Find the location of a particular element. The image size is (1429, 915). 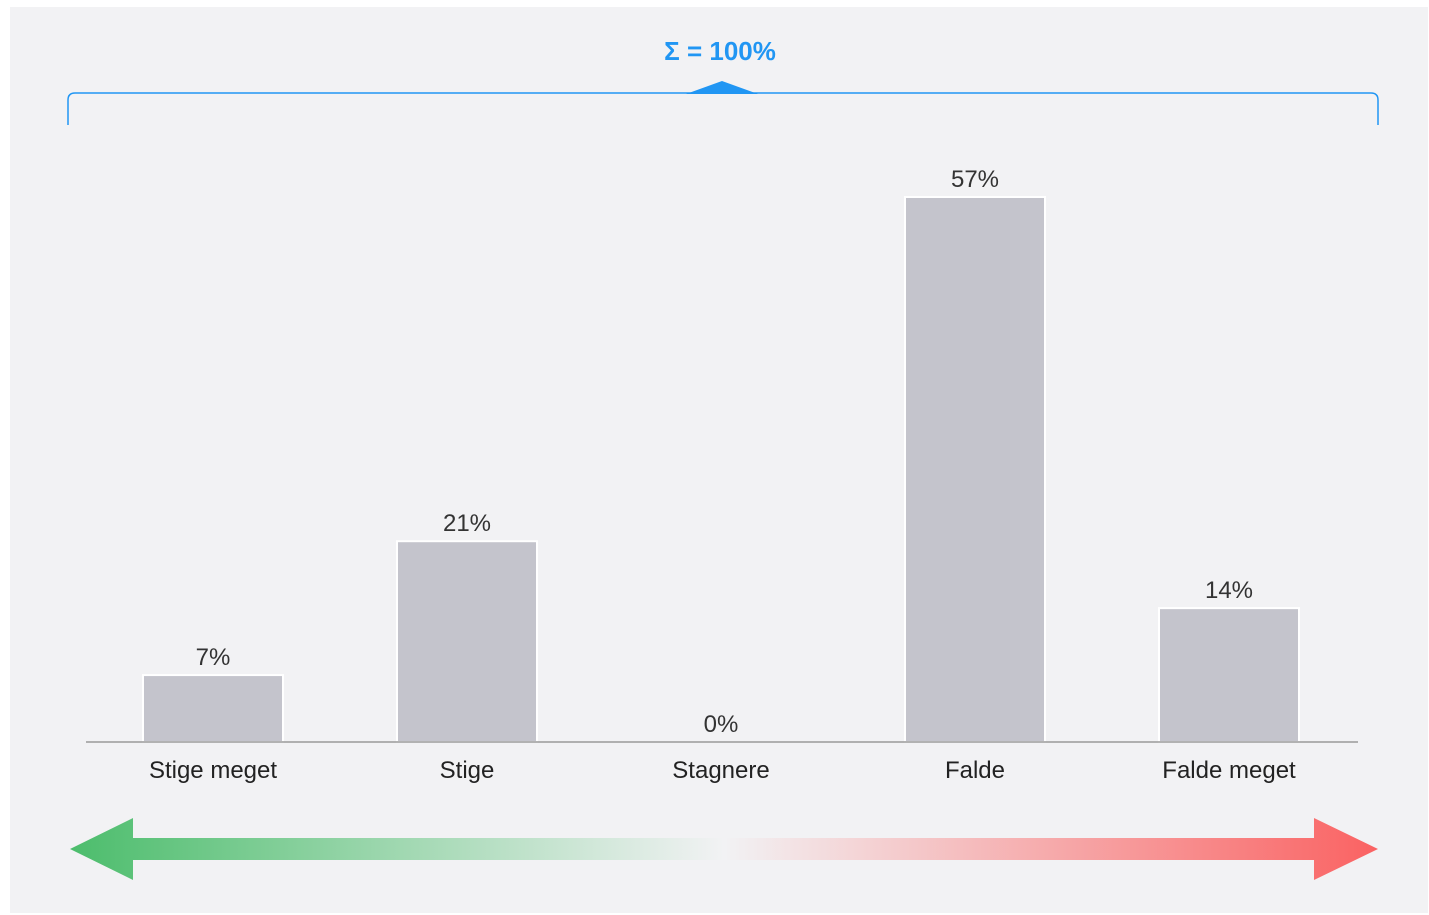

value-label-0: 7% is located at coordinates (213, 657).